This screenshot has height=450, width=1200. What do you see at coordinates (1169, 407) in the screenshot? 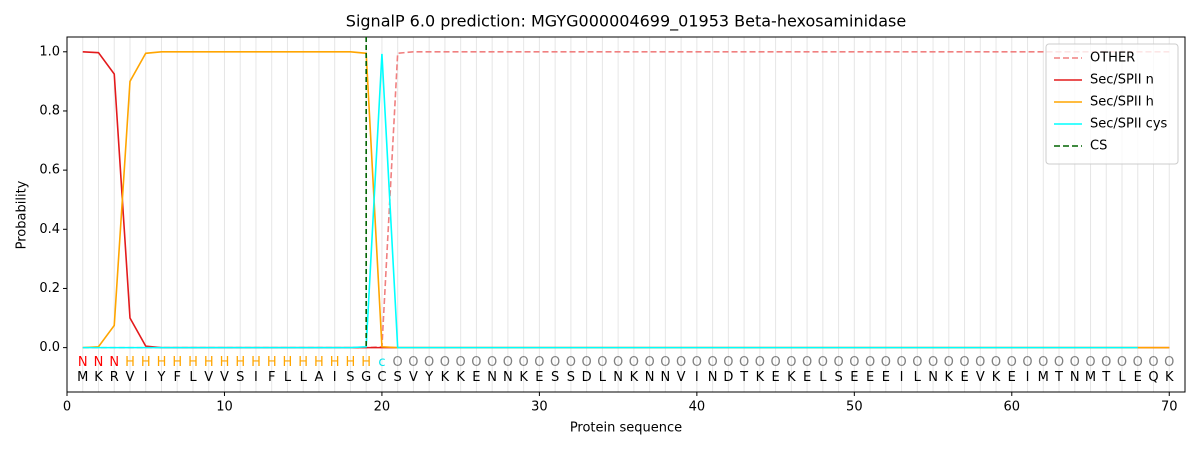
I see `x-tick-label: 70` at bounding box center [1169, 407].